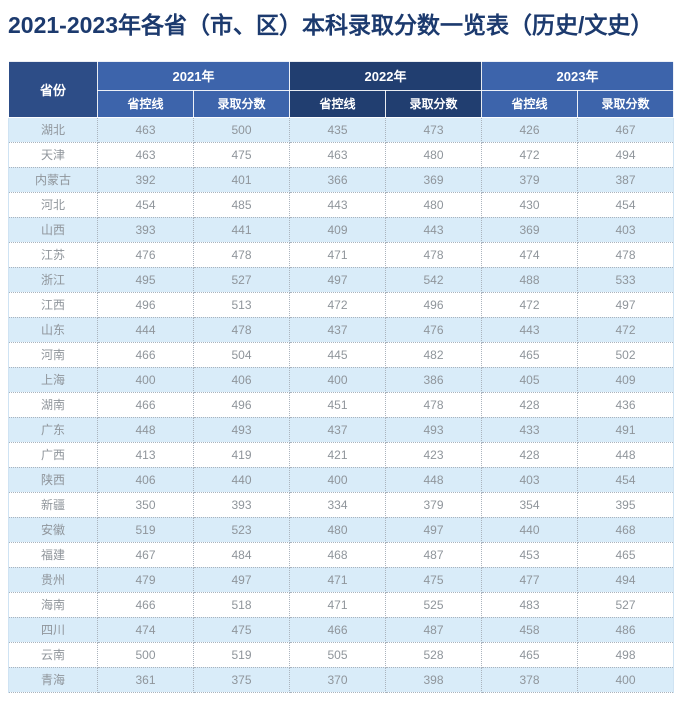  Describe the element at coordinates (53, 379) in the screenshot. I see `province-cell: 上海` at that location.